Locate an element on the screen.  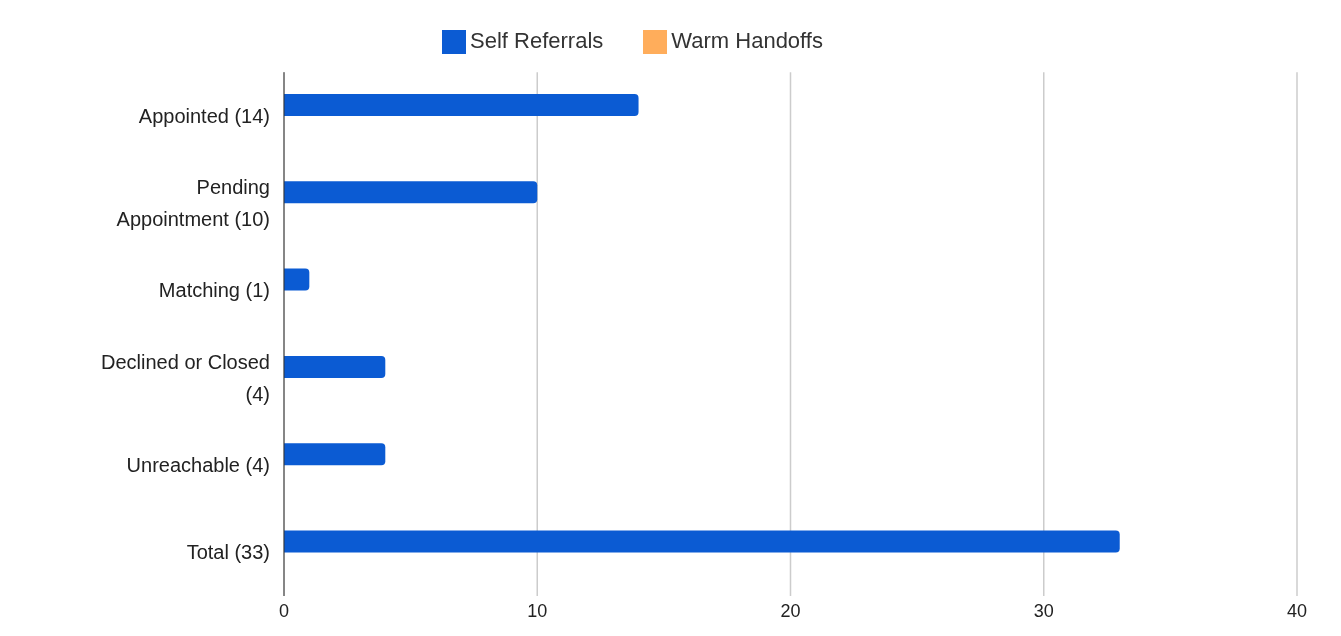
x-tick-label: 0 is located at coordinates (284, 610).